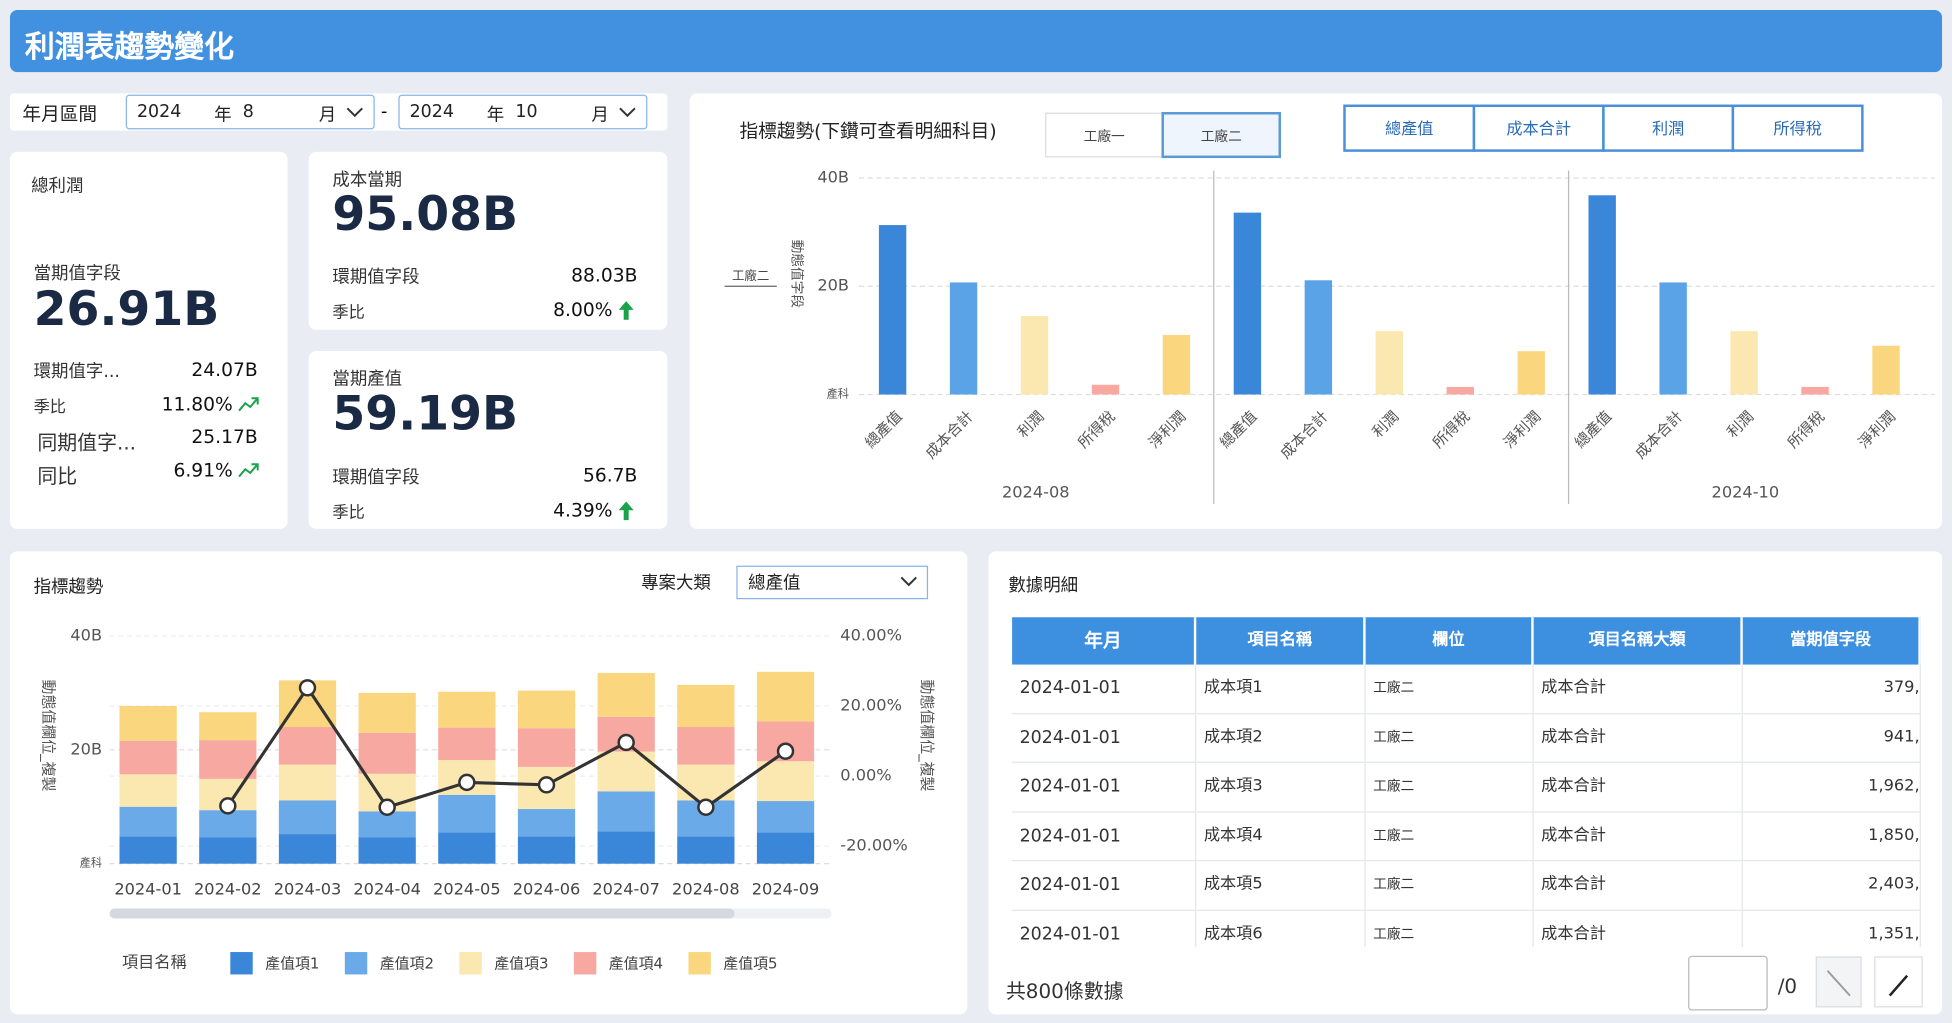  What do you see at coordinates (1281, 689) in the screenshot?
I see `table-cell: 成本項1` at bounding box center [1281, 689].